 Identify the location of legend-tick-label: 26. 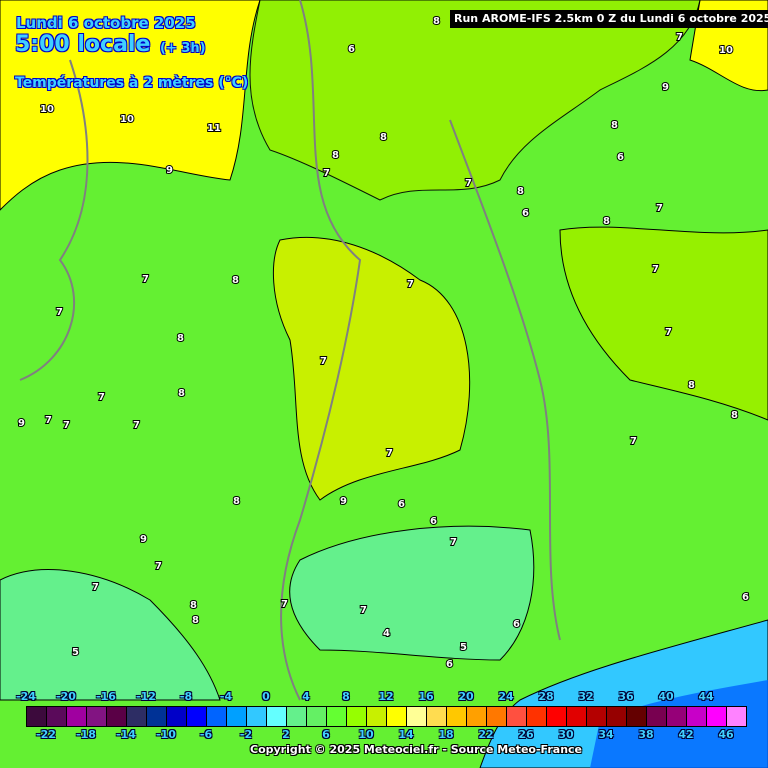
(526, 734).